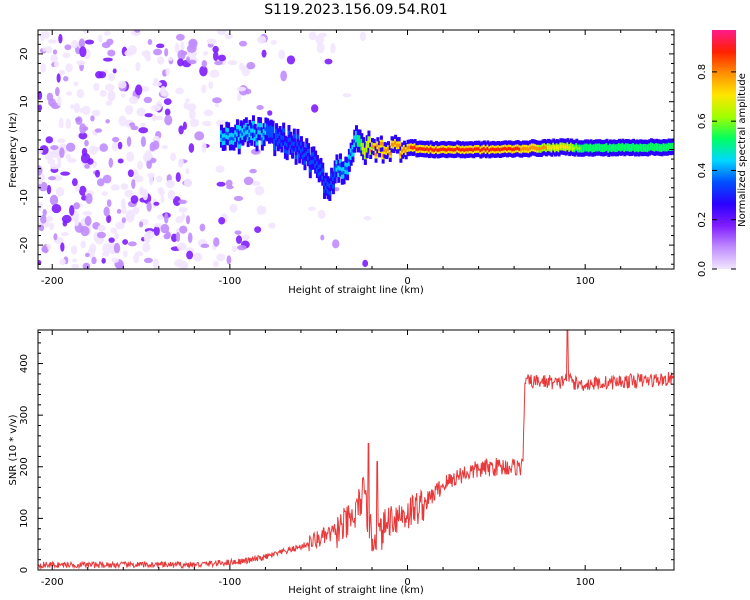 The image size is (750, 600). Describe the element at coordinates (24, 570) in the screenshot. I see `y-tick-label: 0` at that location.